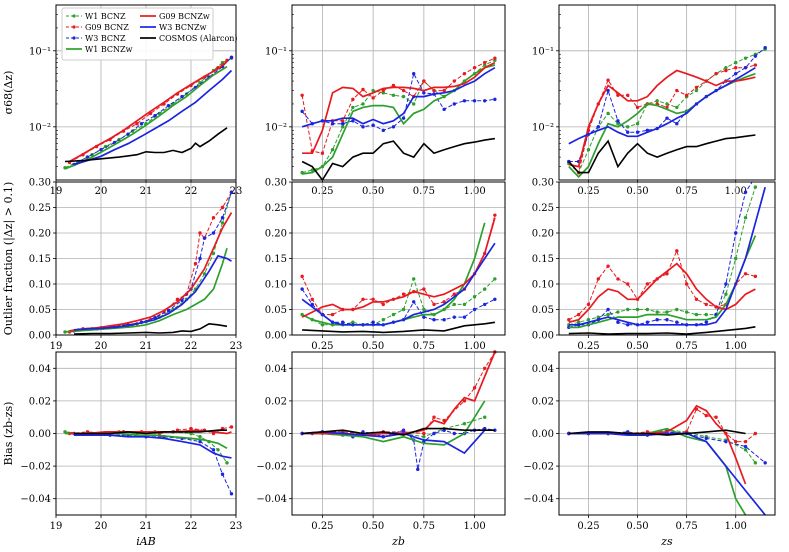 The image size is (789, 552). Describe the element at coordinates (276, 51) in the screenshot. I see `y-tick-label: 10⁻¹` at that location.